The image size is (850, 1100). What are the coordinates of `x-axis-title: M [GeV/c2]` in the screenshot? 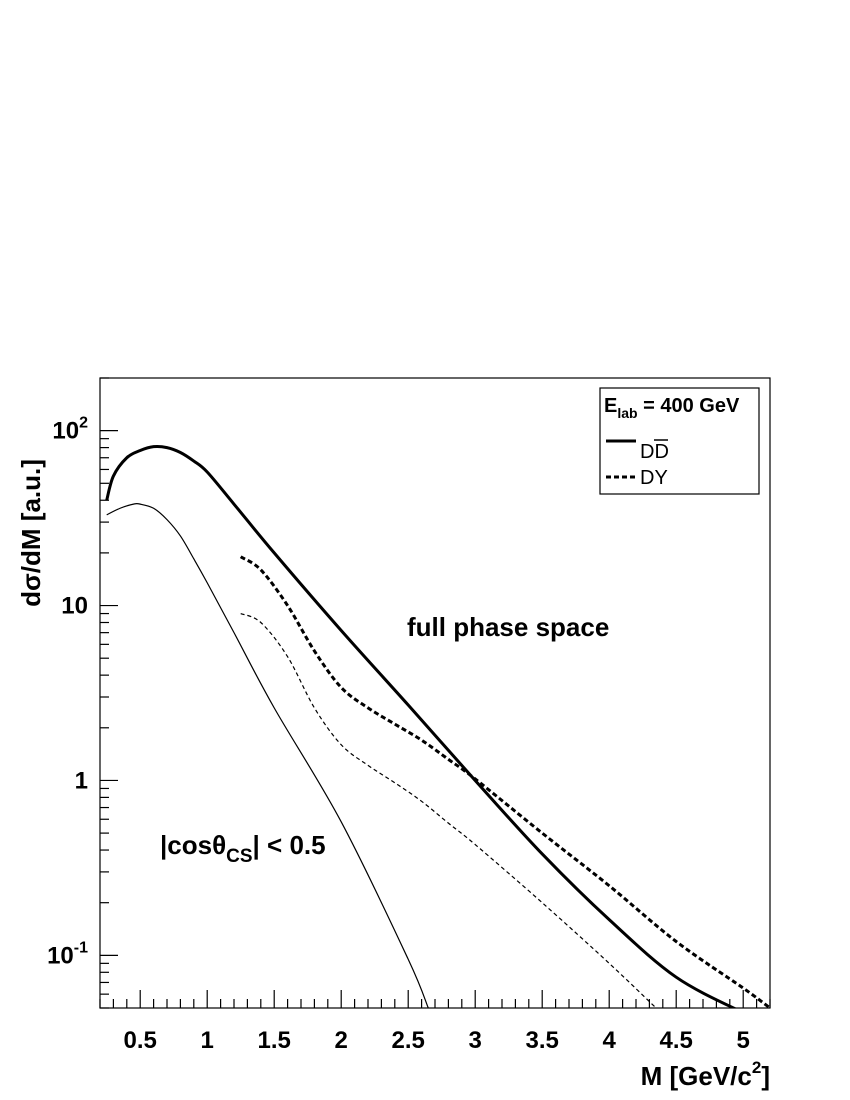 It's located at (705, 1074).